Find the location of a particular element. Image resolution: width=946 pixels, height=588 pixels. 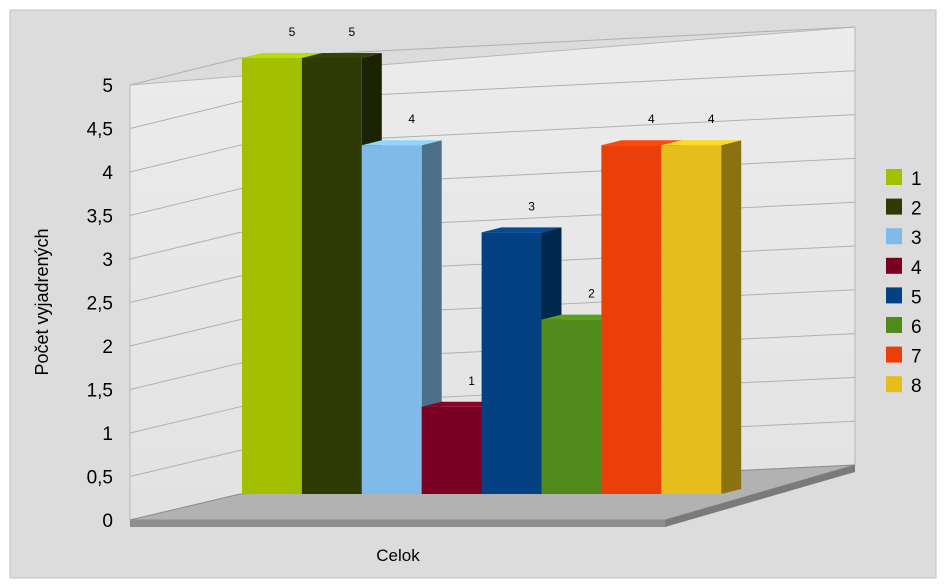

y-tick-label: 1 is located at coordinates (107, 434).